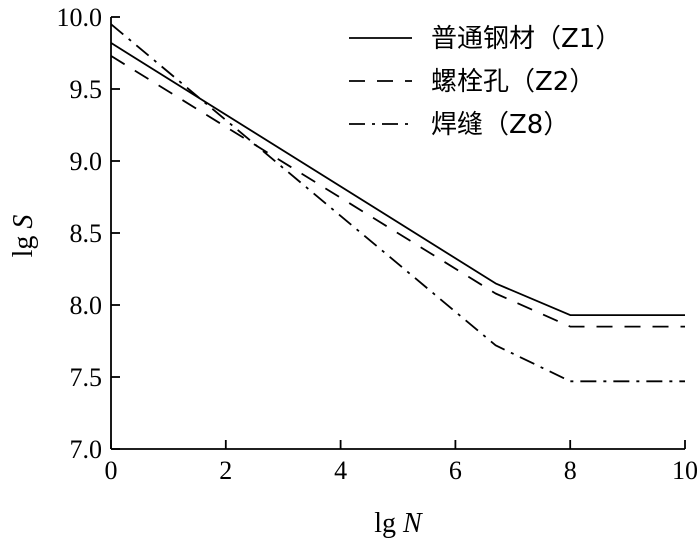 The height and width of the screenshot is (540, 700). Describe the element at coordinates (225, 470) in the screenshot. I see `x-tick-label: 2` at that location.